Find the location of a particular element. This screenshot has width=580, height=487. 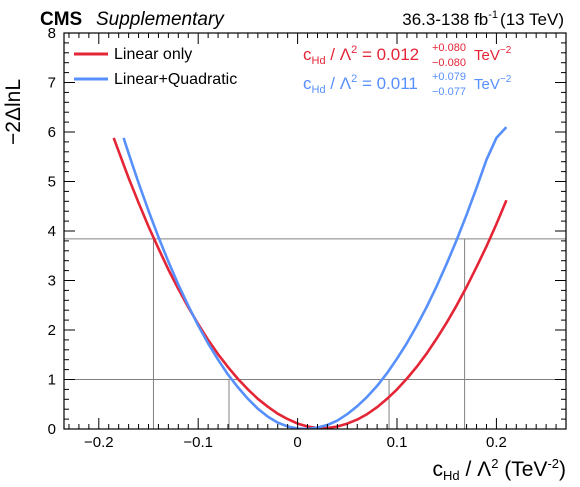

svg-text: cHd / Λ2 = 0.011 is located at coordinates (360, 84).